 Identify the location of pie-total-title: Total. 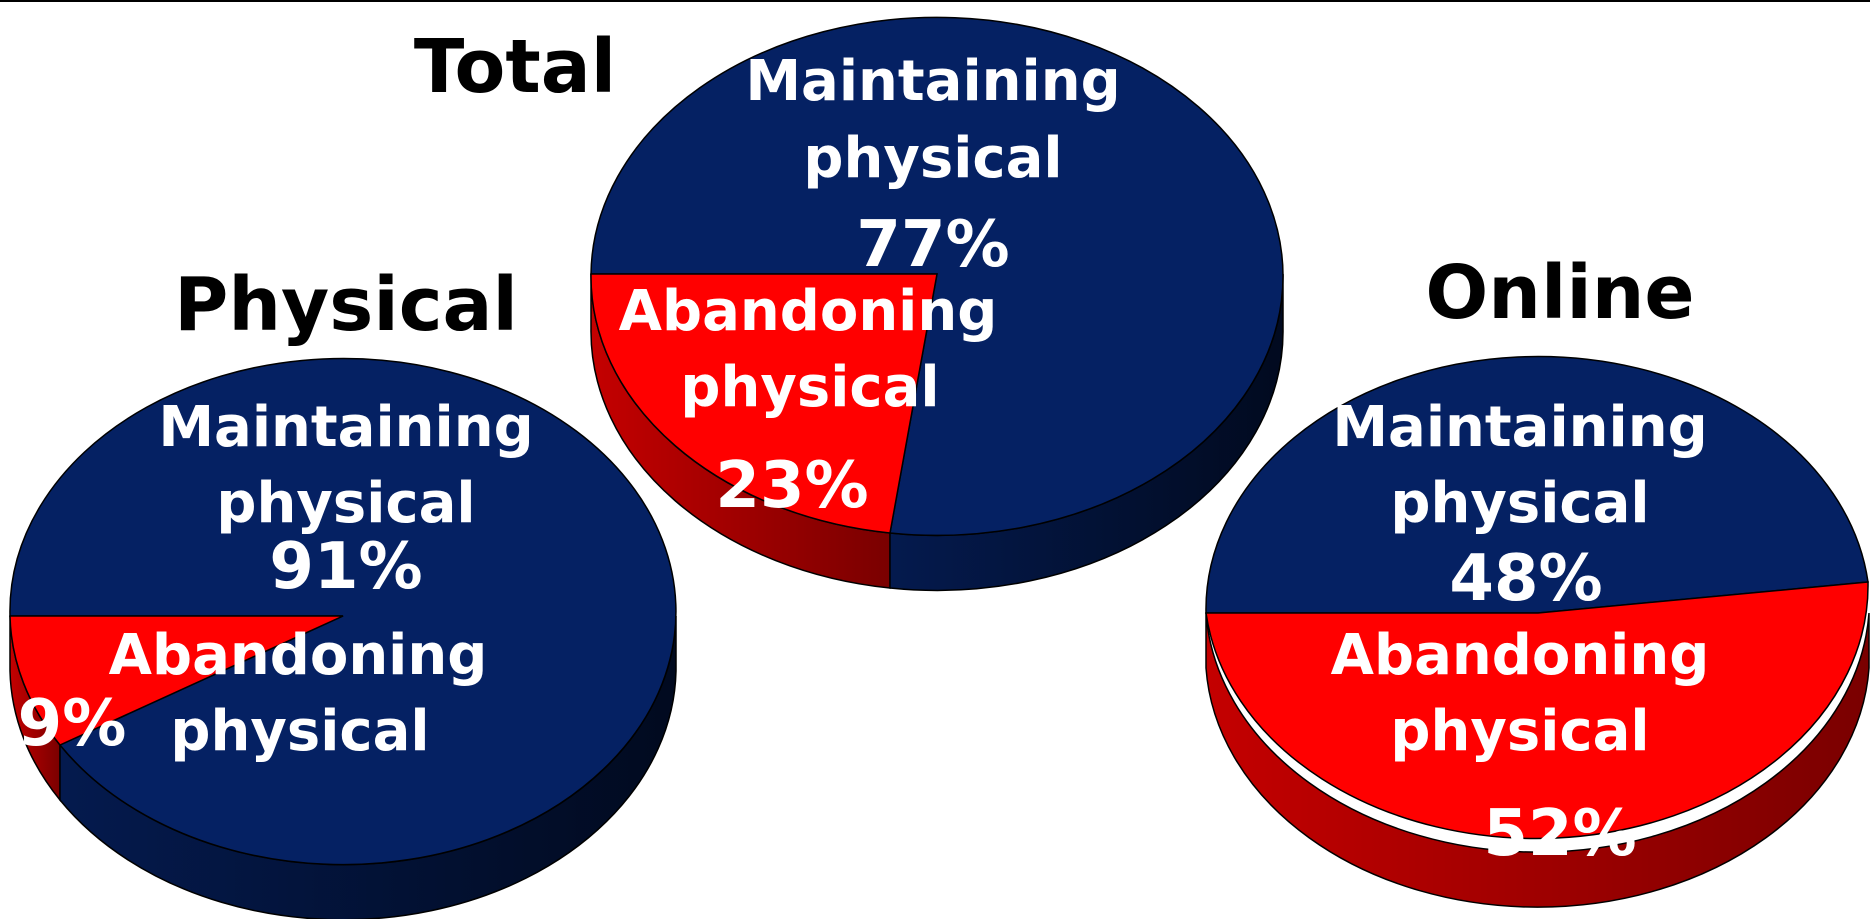
(515, 67).